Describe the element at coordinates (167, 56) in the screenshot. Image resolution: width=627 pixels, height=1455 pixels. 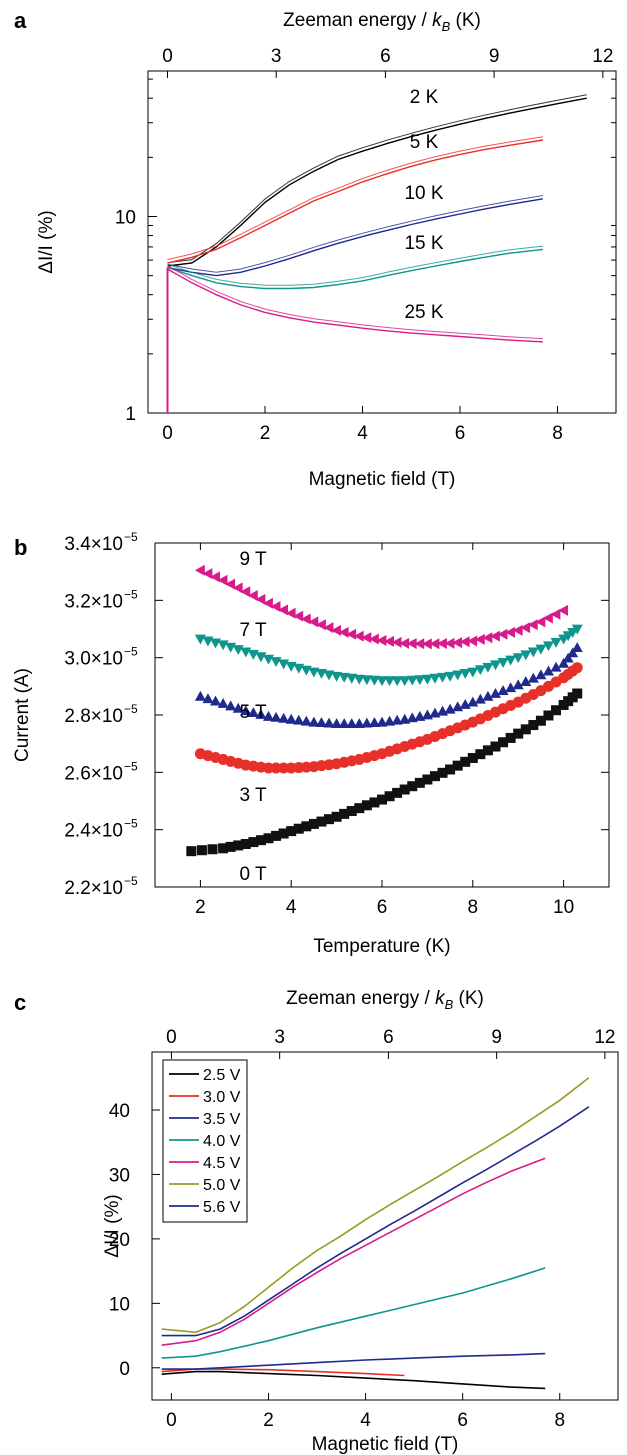
I see `top-axis-a-tick-label: 0` at that location.